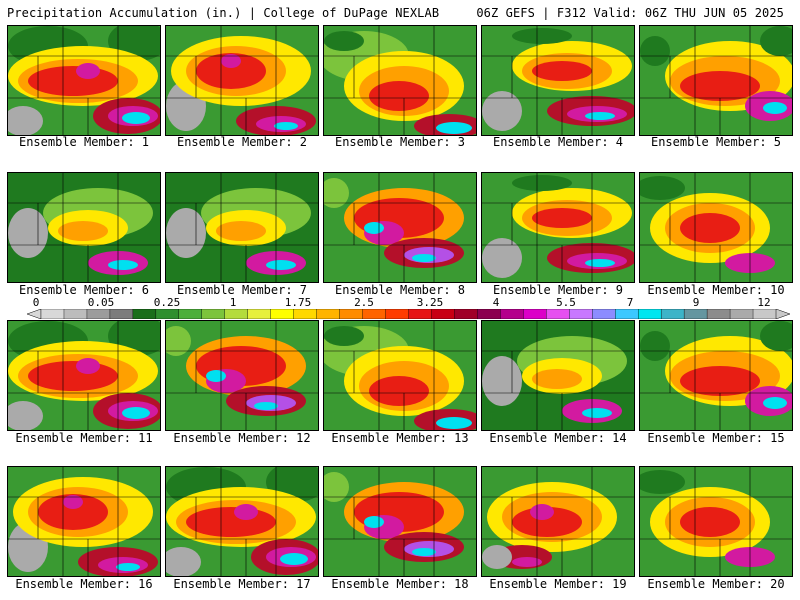 The image size is (800, 600). Describe the element at coordinates (716, 142) in the screenshot. I see `ensemble-member-label: Ensemble Member: 5` at that location.